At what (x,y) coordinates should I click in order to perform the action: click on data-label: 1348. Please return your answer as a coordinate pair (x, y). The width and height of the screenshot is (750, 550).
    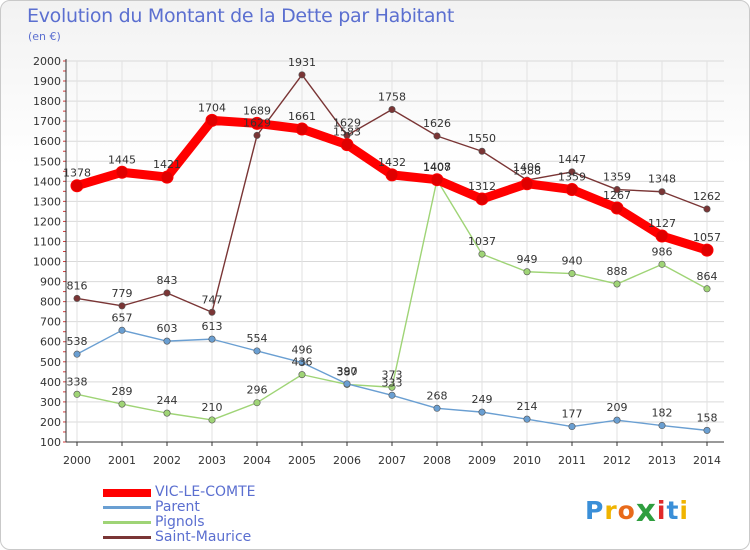
    Looking at the image, I should click on (662, 179).